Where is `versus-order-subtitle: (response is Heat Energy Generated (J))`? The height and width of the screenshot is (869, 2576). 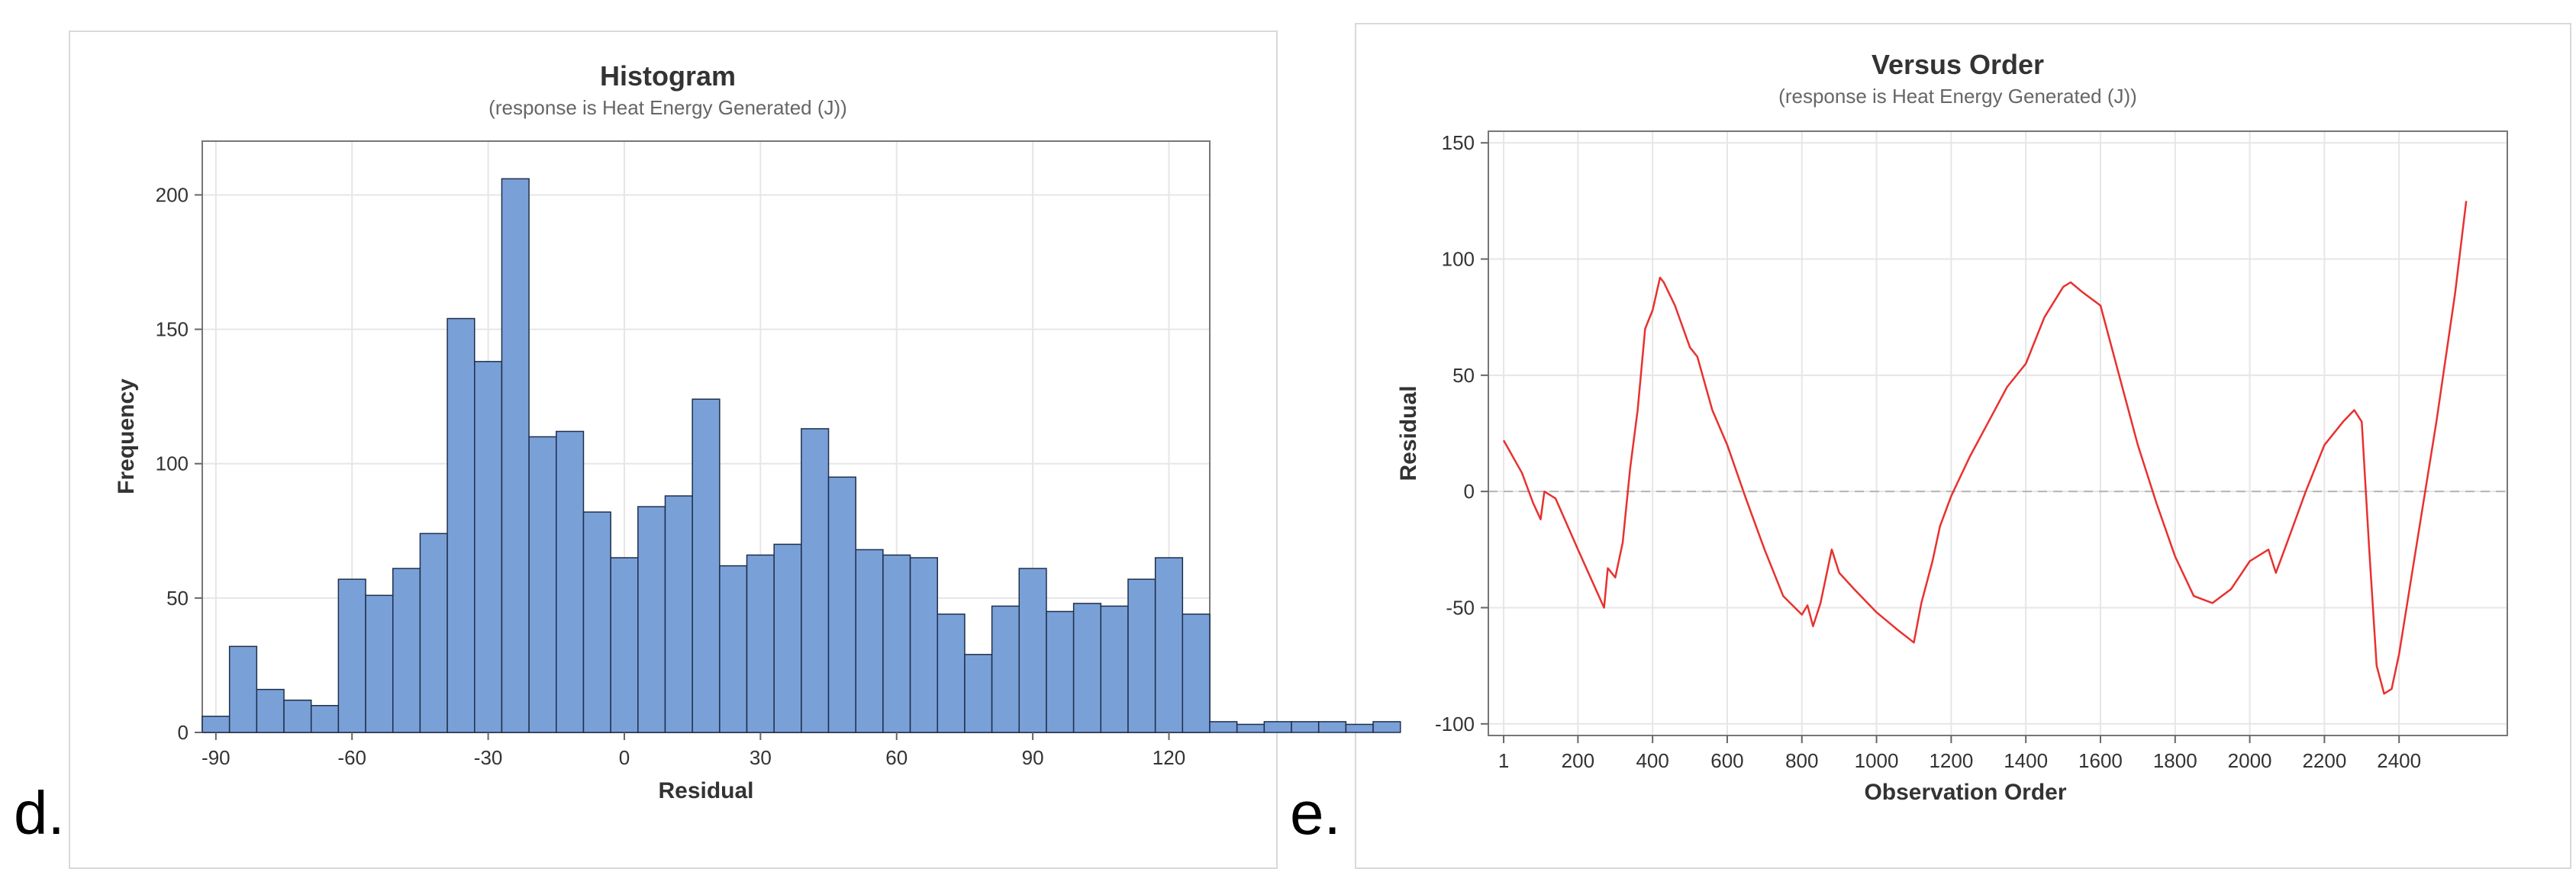
versus-order-subtitle: (response is Heat Energy Generated (J)) is located at coordinates (1958, 96).